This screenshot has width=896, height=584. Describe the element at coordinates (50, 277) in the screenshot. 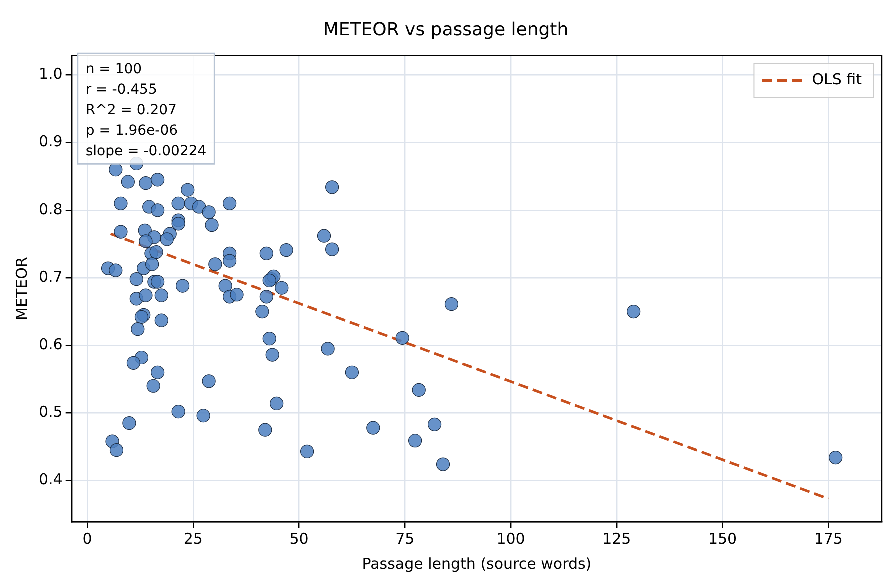

I see `y-tick-label: 0.7` at that location.